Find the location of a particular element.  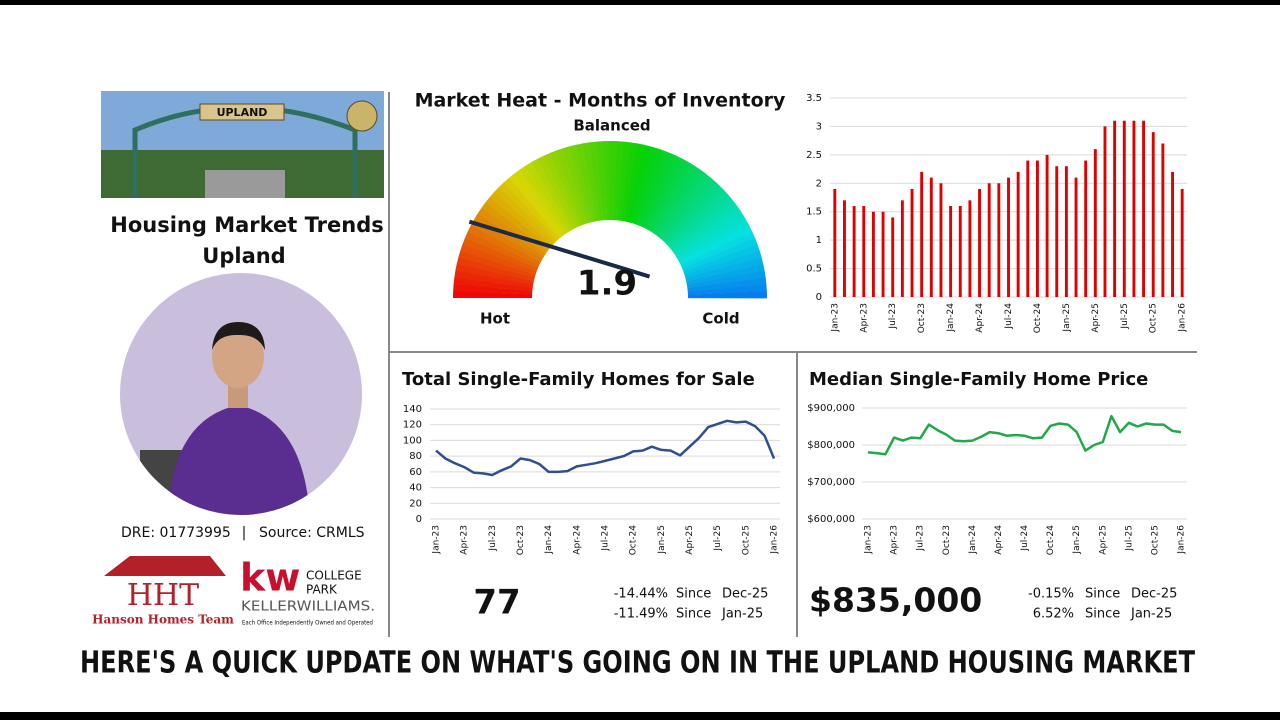

hht-name: Hanson Homes Team is located at coordinates (163, 620).